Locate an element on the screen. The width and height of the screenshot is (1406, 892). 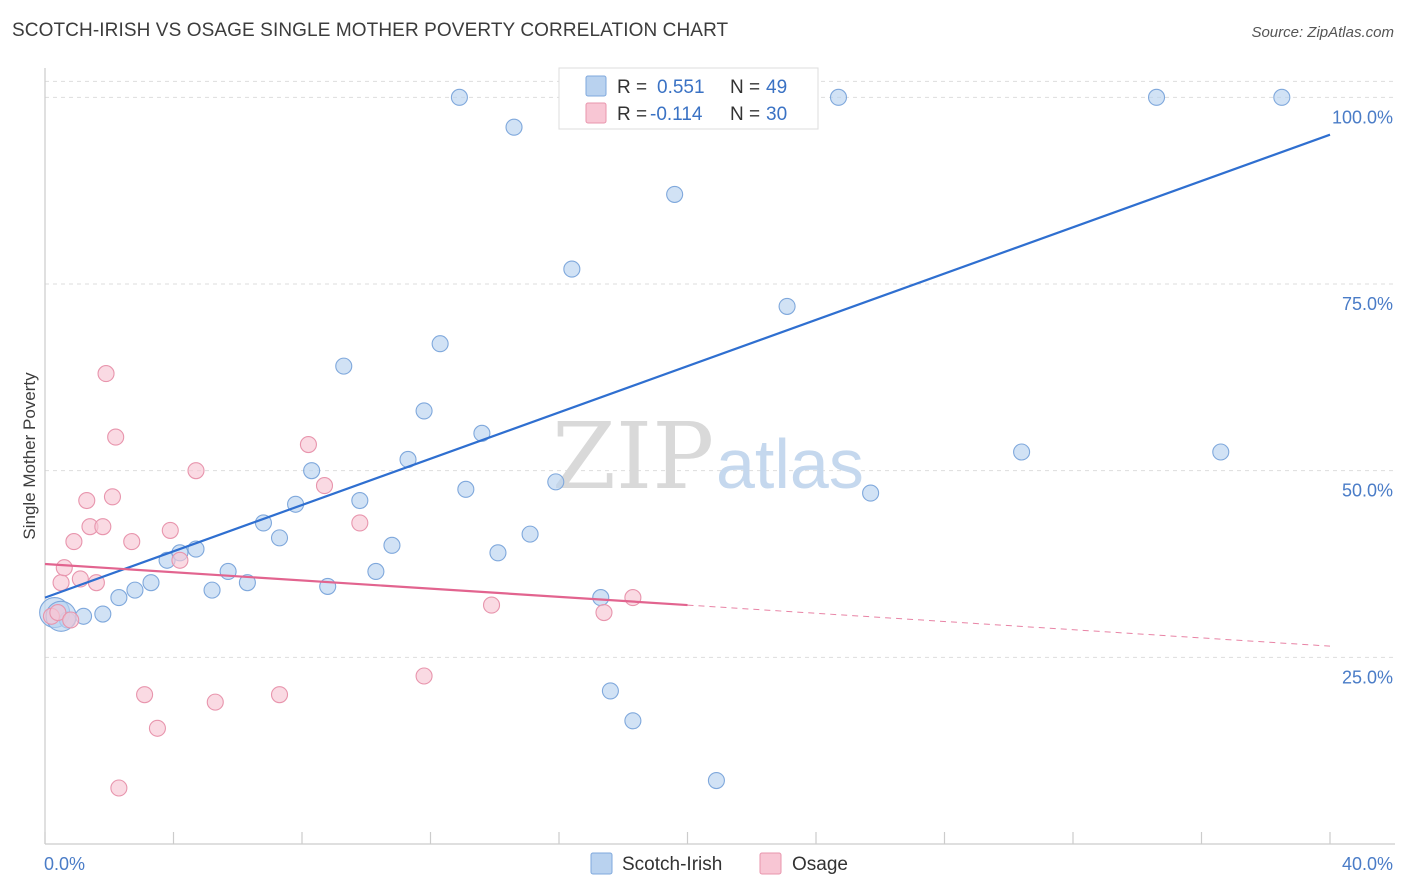
watermark: ZIP atlas is located at coordinates (708, 456).